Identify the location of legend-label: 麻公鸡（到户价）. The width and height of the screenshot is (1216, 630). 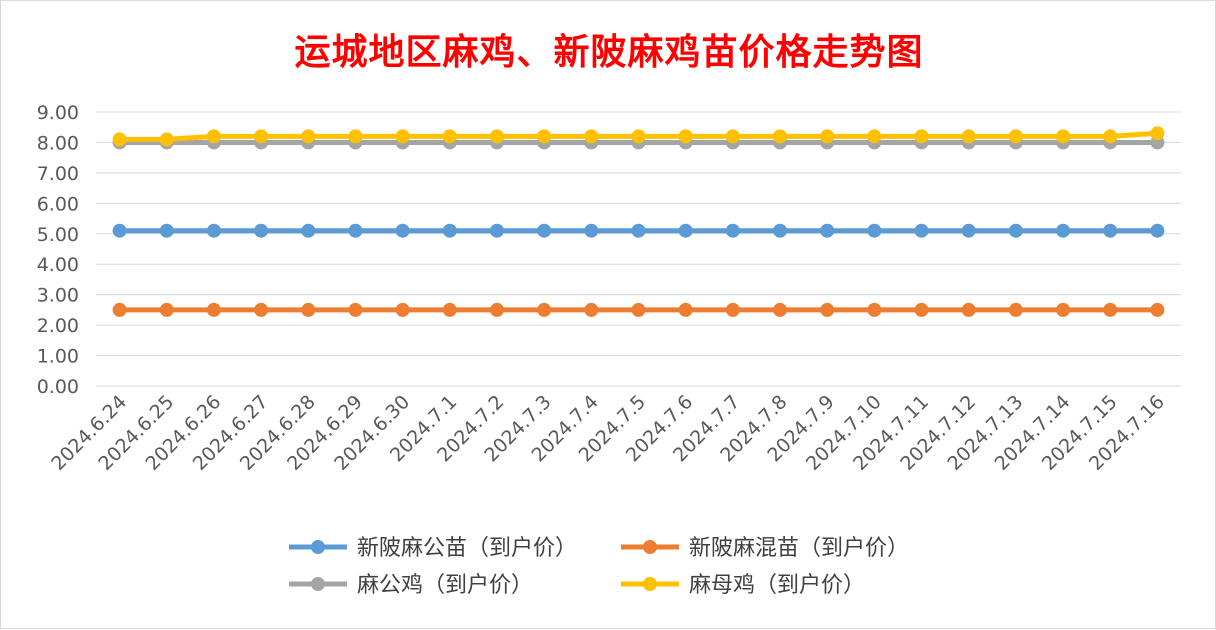
(445, 585).